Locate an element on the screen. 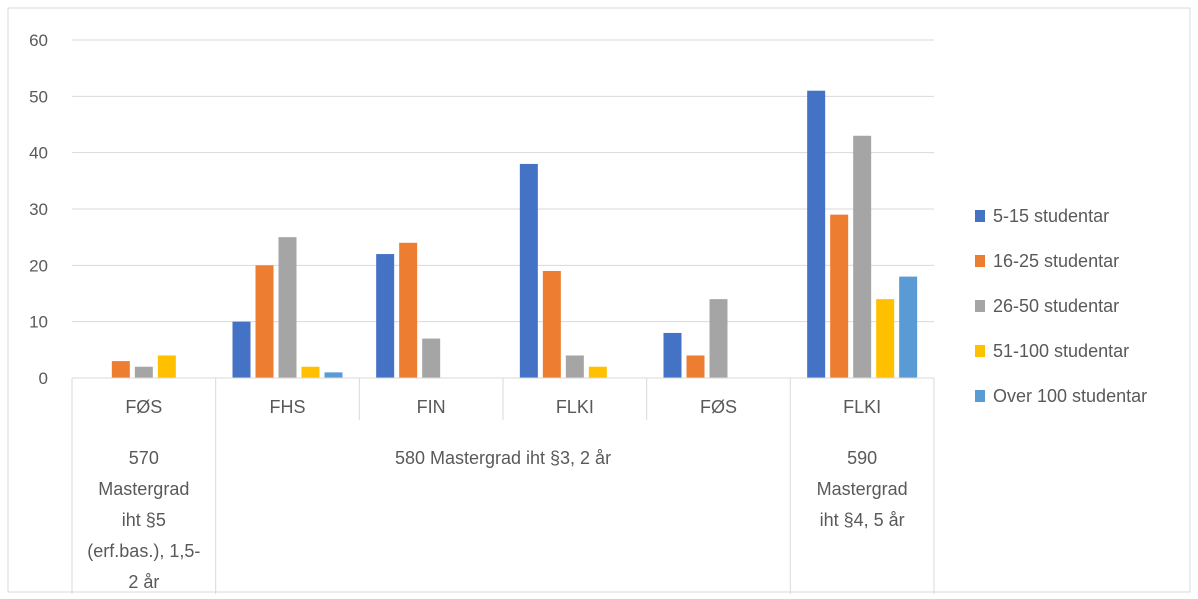  x-group-label: 580 Mastergrad iht §3, 2 år is located at coordinates (503, 458).